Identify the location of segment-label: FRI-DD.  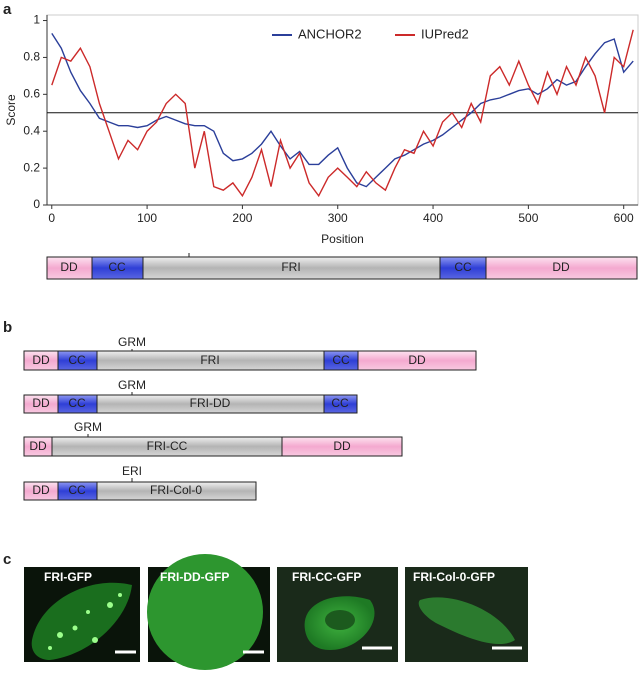
(210, 403).